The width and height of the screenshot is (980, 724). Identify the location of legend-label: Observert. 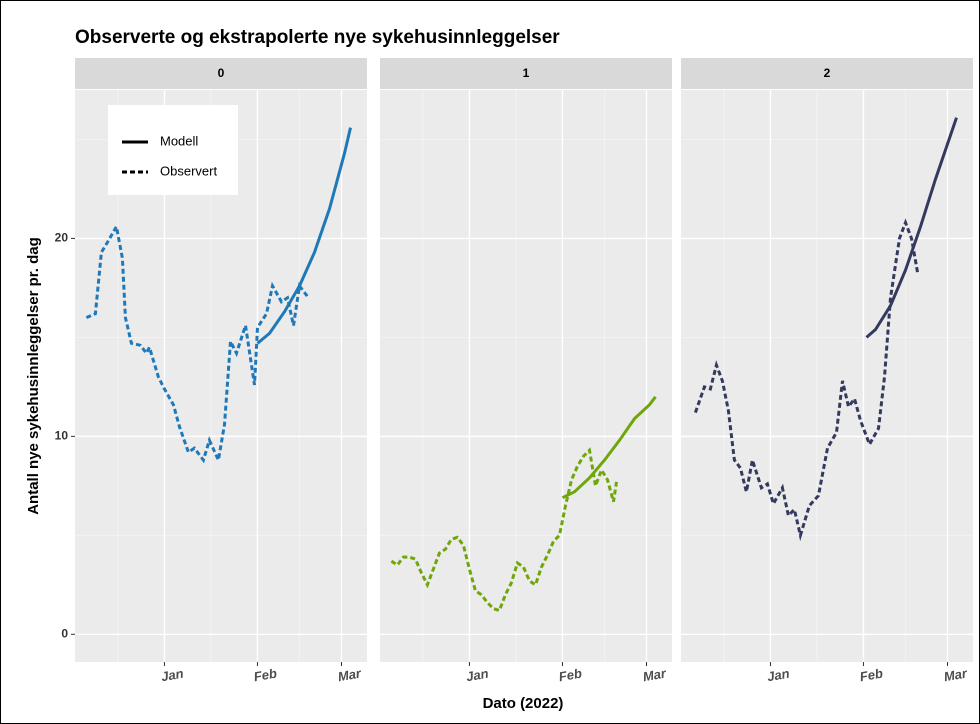
(188, 170).